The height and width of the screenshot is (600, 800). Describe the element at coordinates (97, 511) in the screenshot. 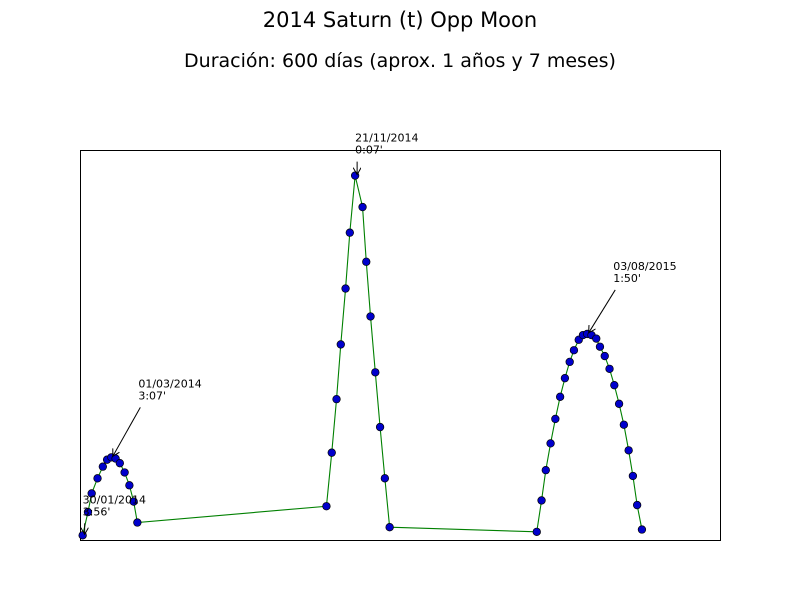

I see `annotation-time: 3:56'` at that location.